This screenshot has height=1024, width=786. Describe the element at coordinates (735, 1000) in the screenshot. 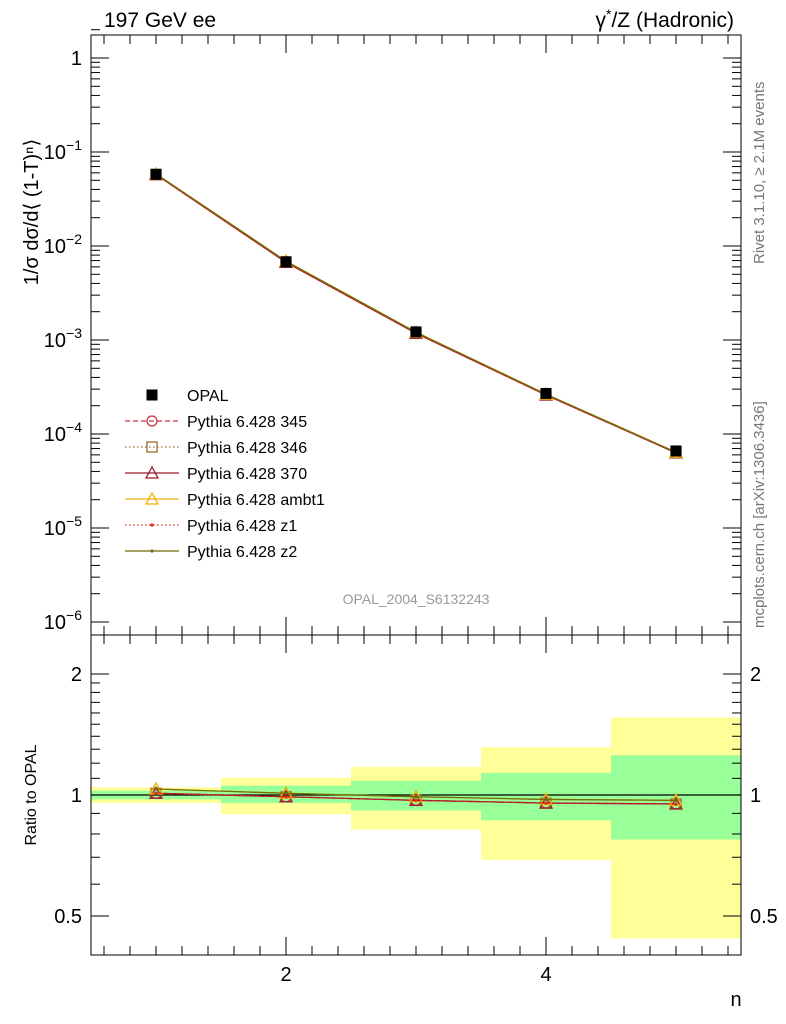

I see `x-axis-label: n` at that location.